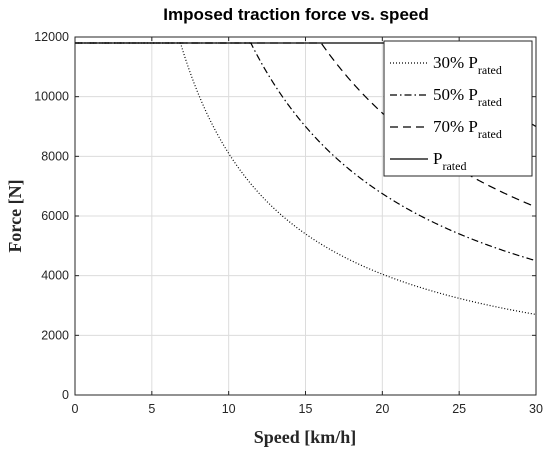 The width and height of the screenshot is (550, 450). I want to click on x-tick-label: 20, so click(382, 409).